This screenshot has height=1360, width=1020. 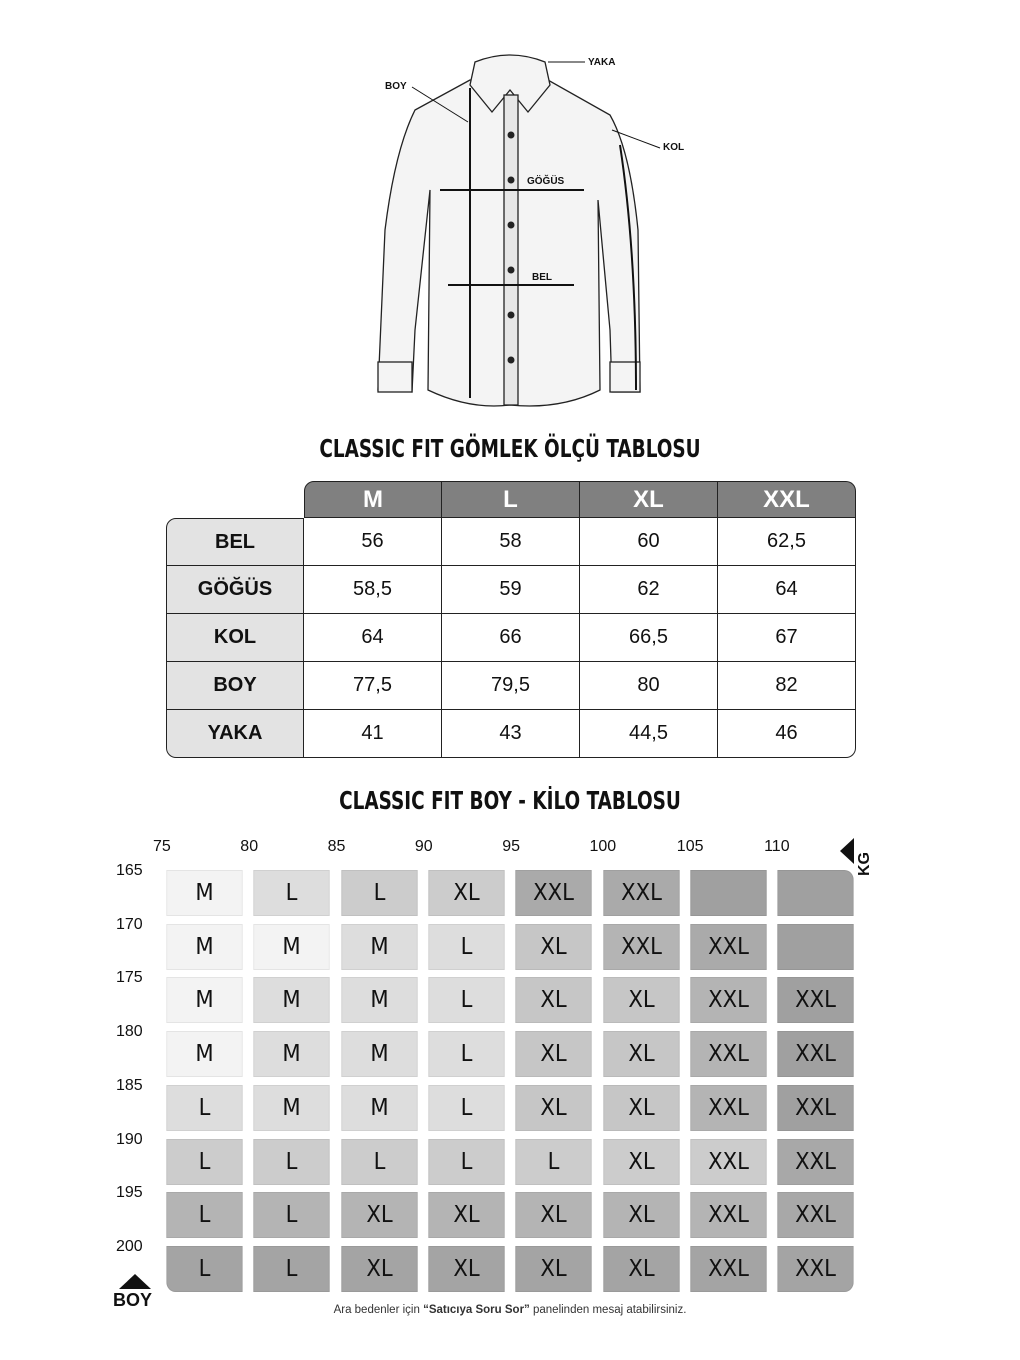 I want to click on row-label: BOY, so click(x=235, y=686).